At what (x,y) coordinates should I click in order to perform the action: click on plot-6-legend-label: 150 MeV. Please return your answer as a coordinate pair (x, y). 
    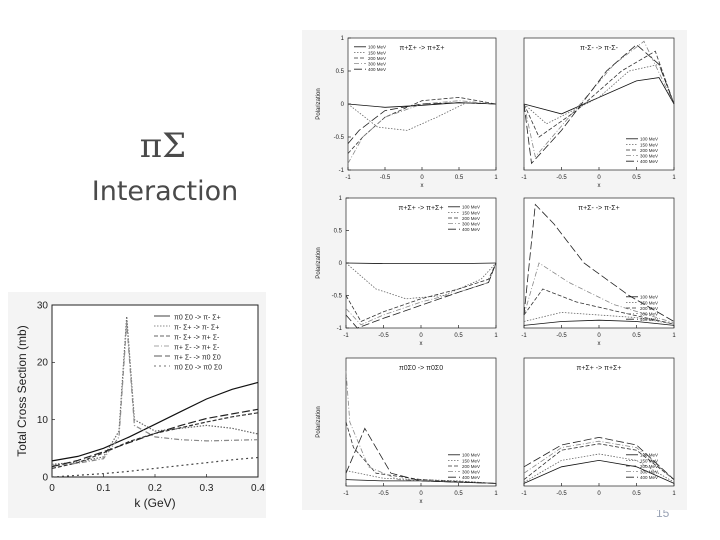
    Looking at the image, I should click on (649, 460).